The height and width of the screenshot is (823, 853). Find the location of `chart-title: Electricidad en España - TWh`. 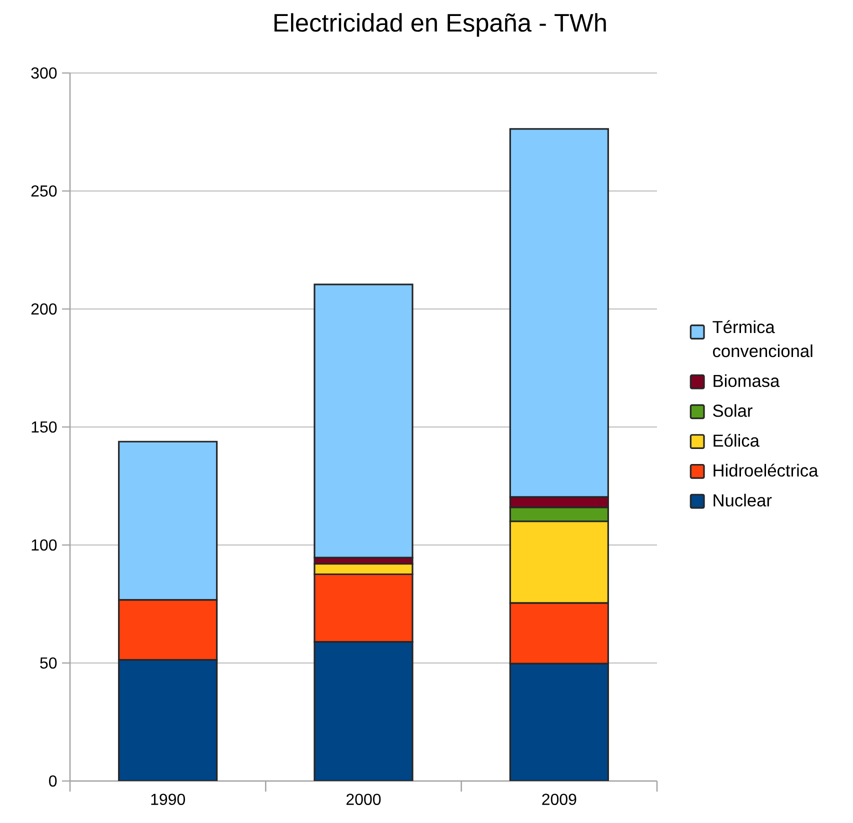

chart-title: Electricidad en España - TWh is located at coordinates (440, 25).